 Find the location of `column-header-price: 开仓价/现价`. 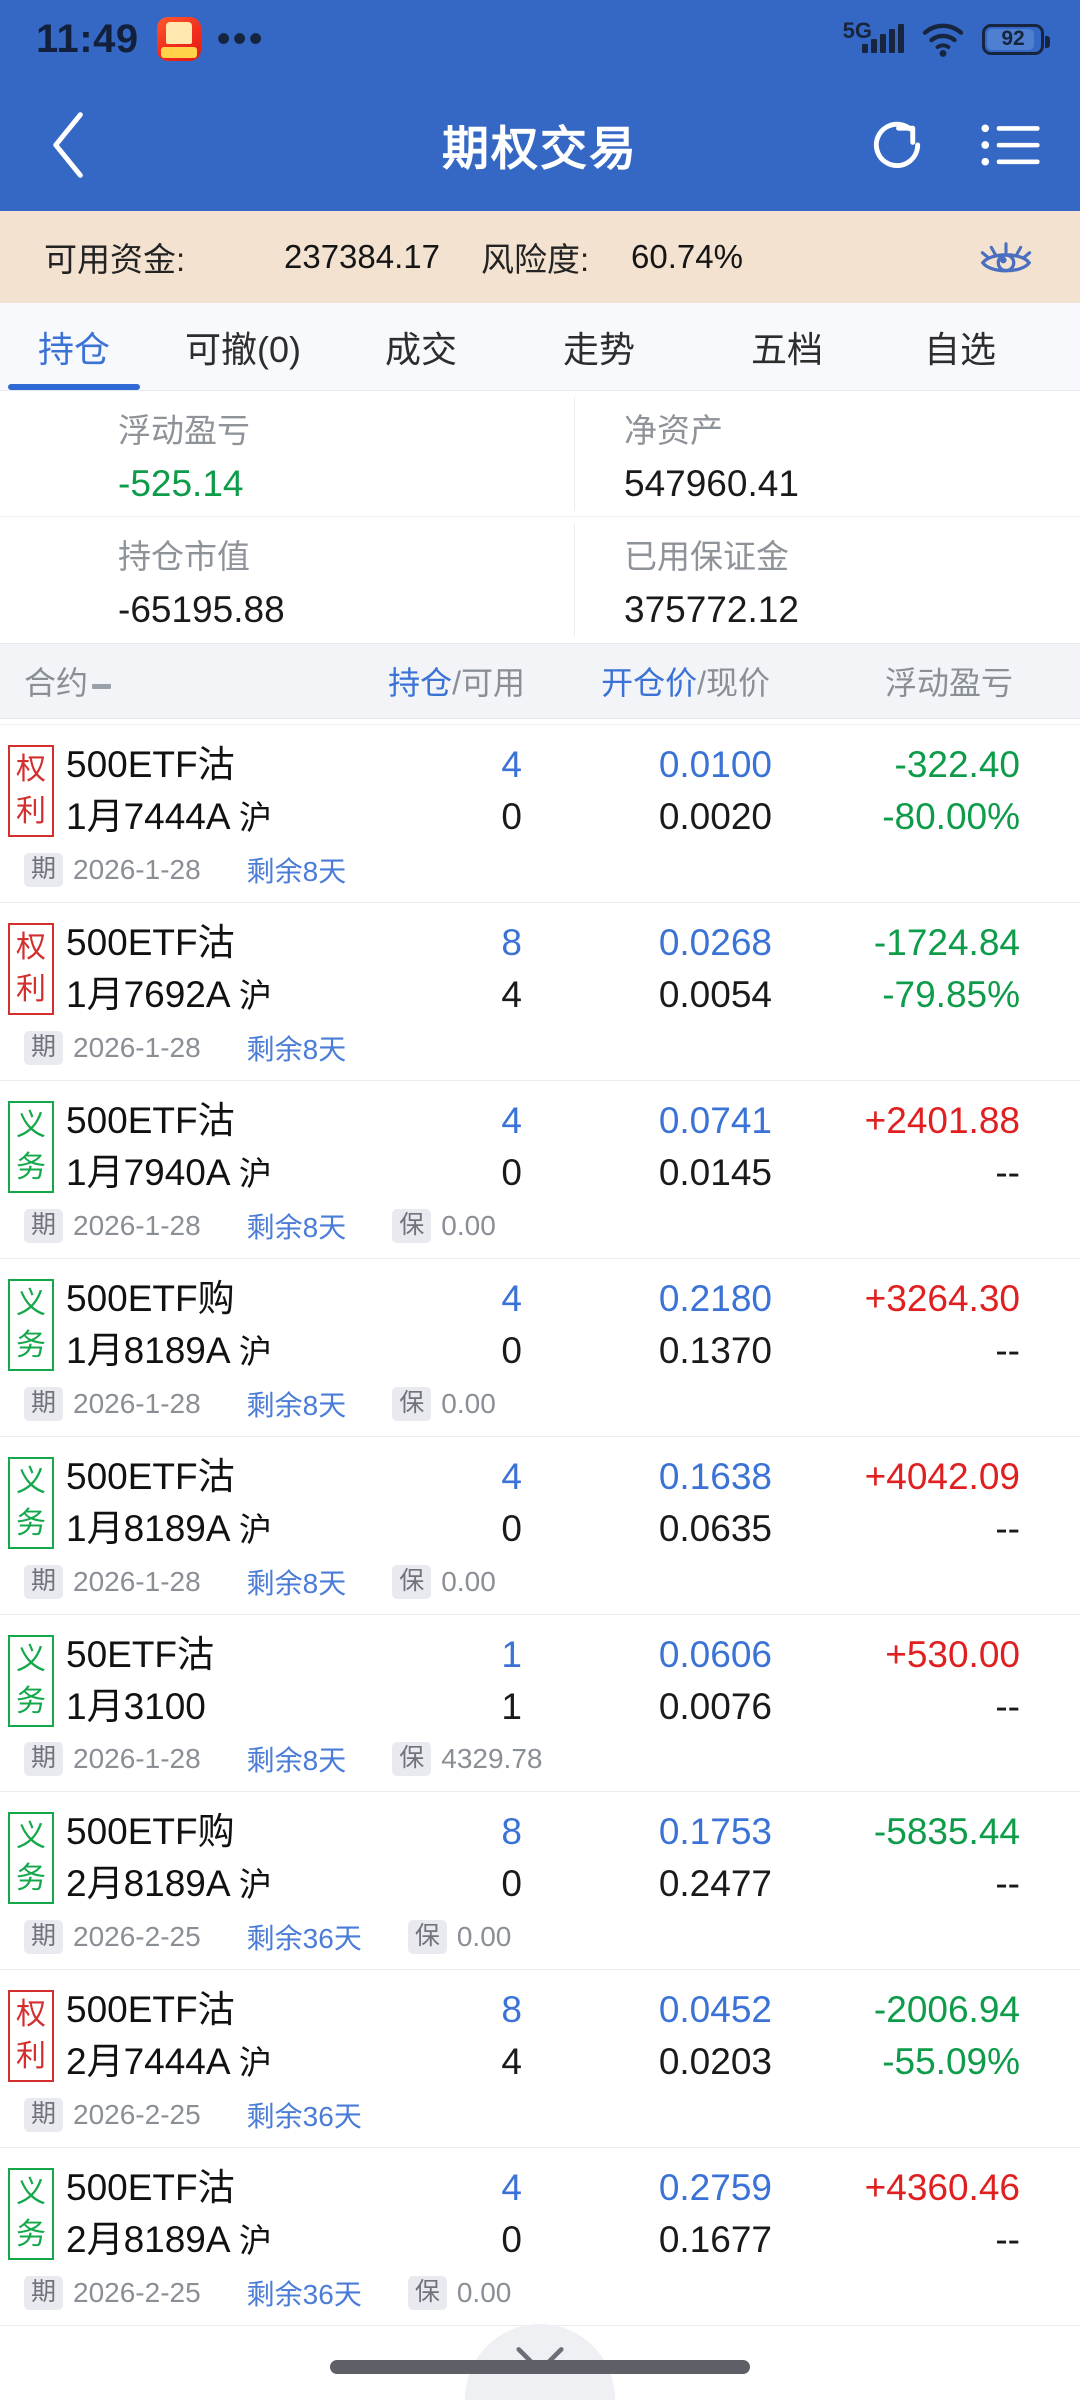

column-header-price: 开仓价/现价 is located at coordinates (685, 683).